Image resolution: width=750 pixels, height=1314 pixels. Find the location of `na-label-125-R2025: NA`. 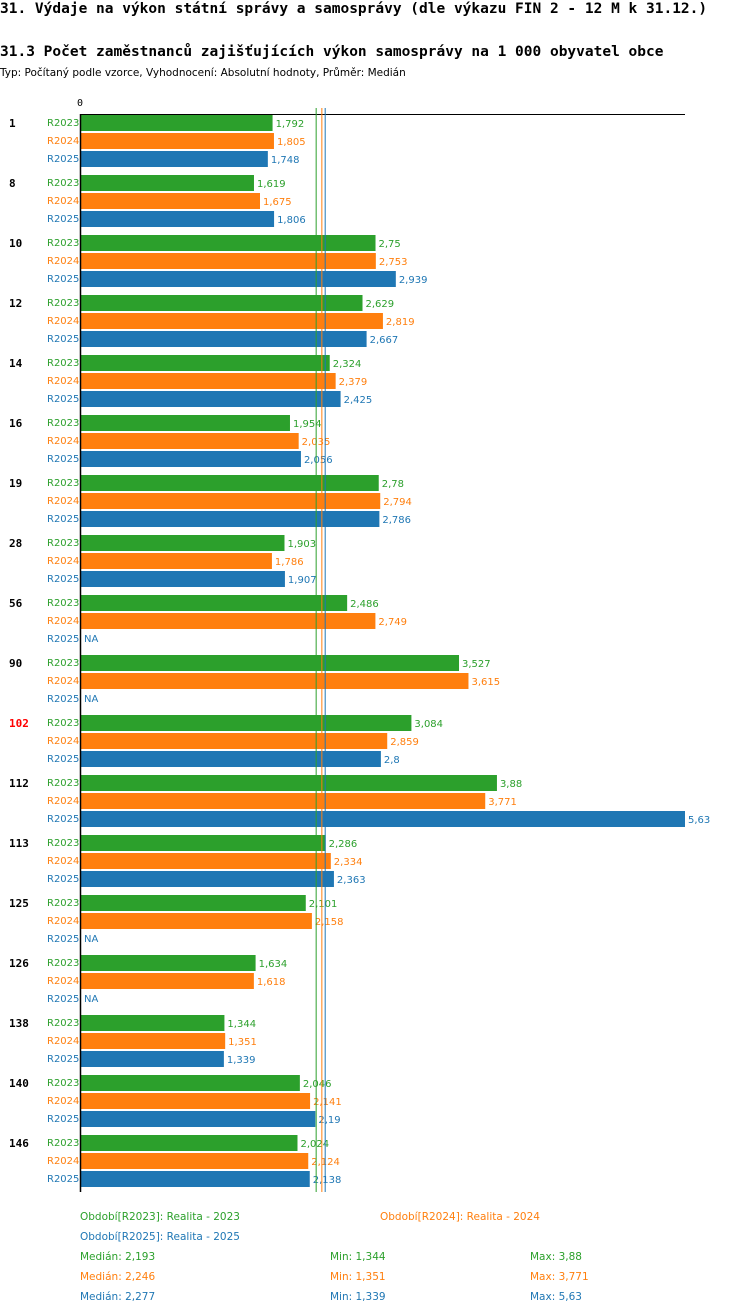

na-label-125-R2025: NA is located at coordinates (91, 939).